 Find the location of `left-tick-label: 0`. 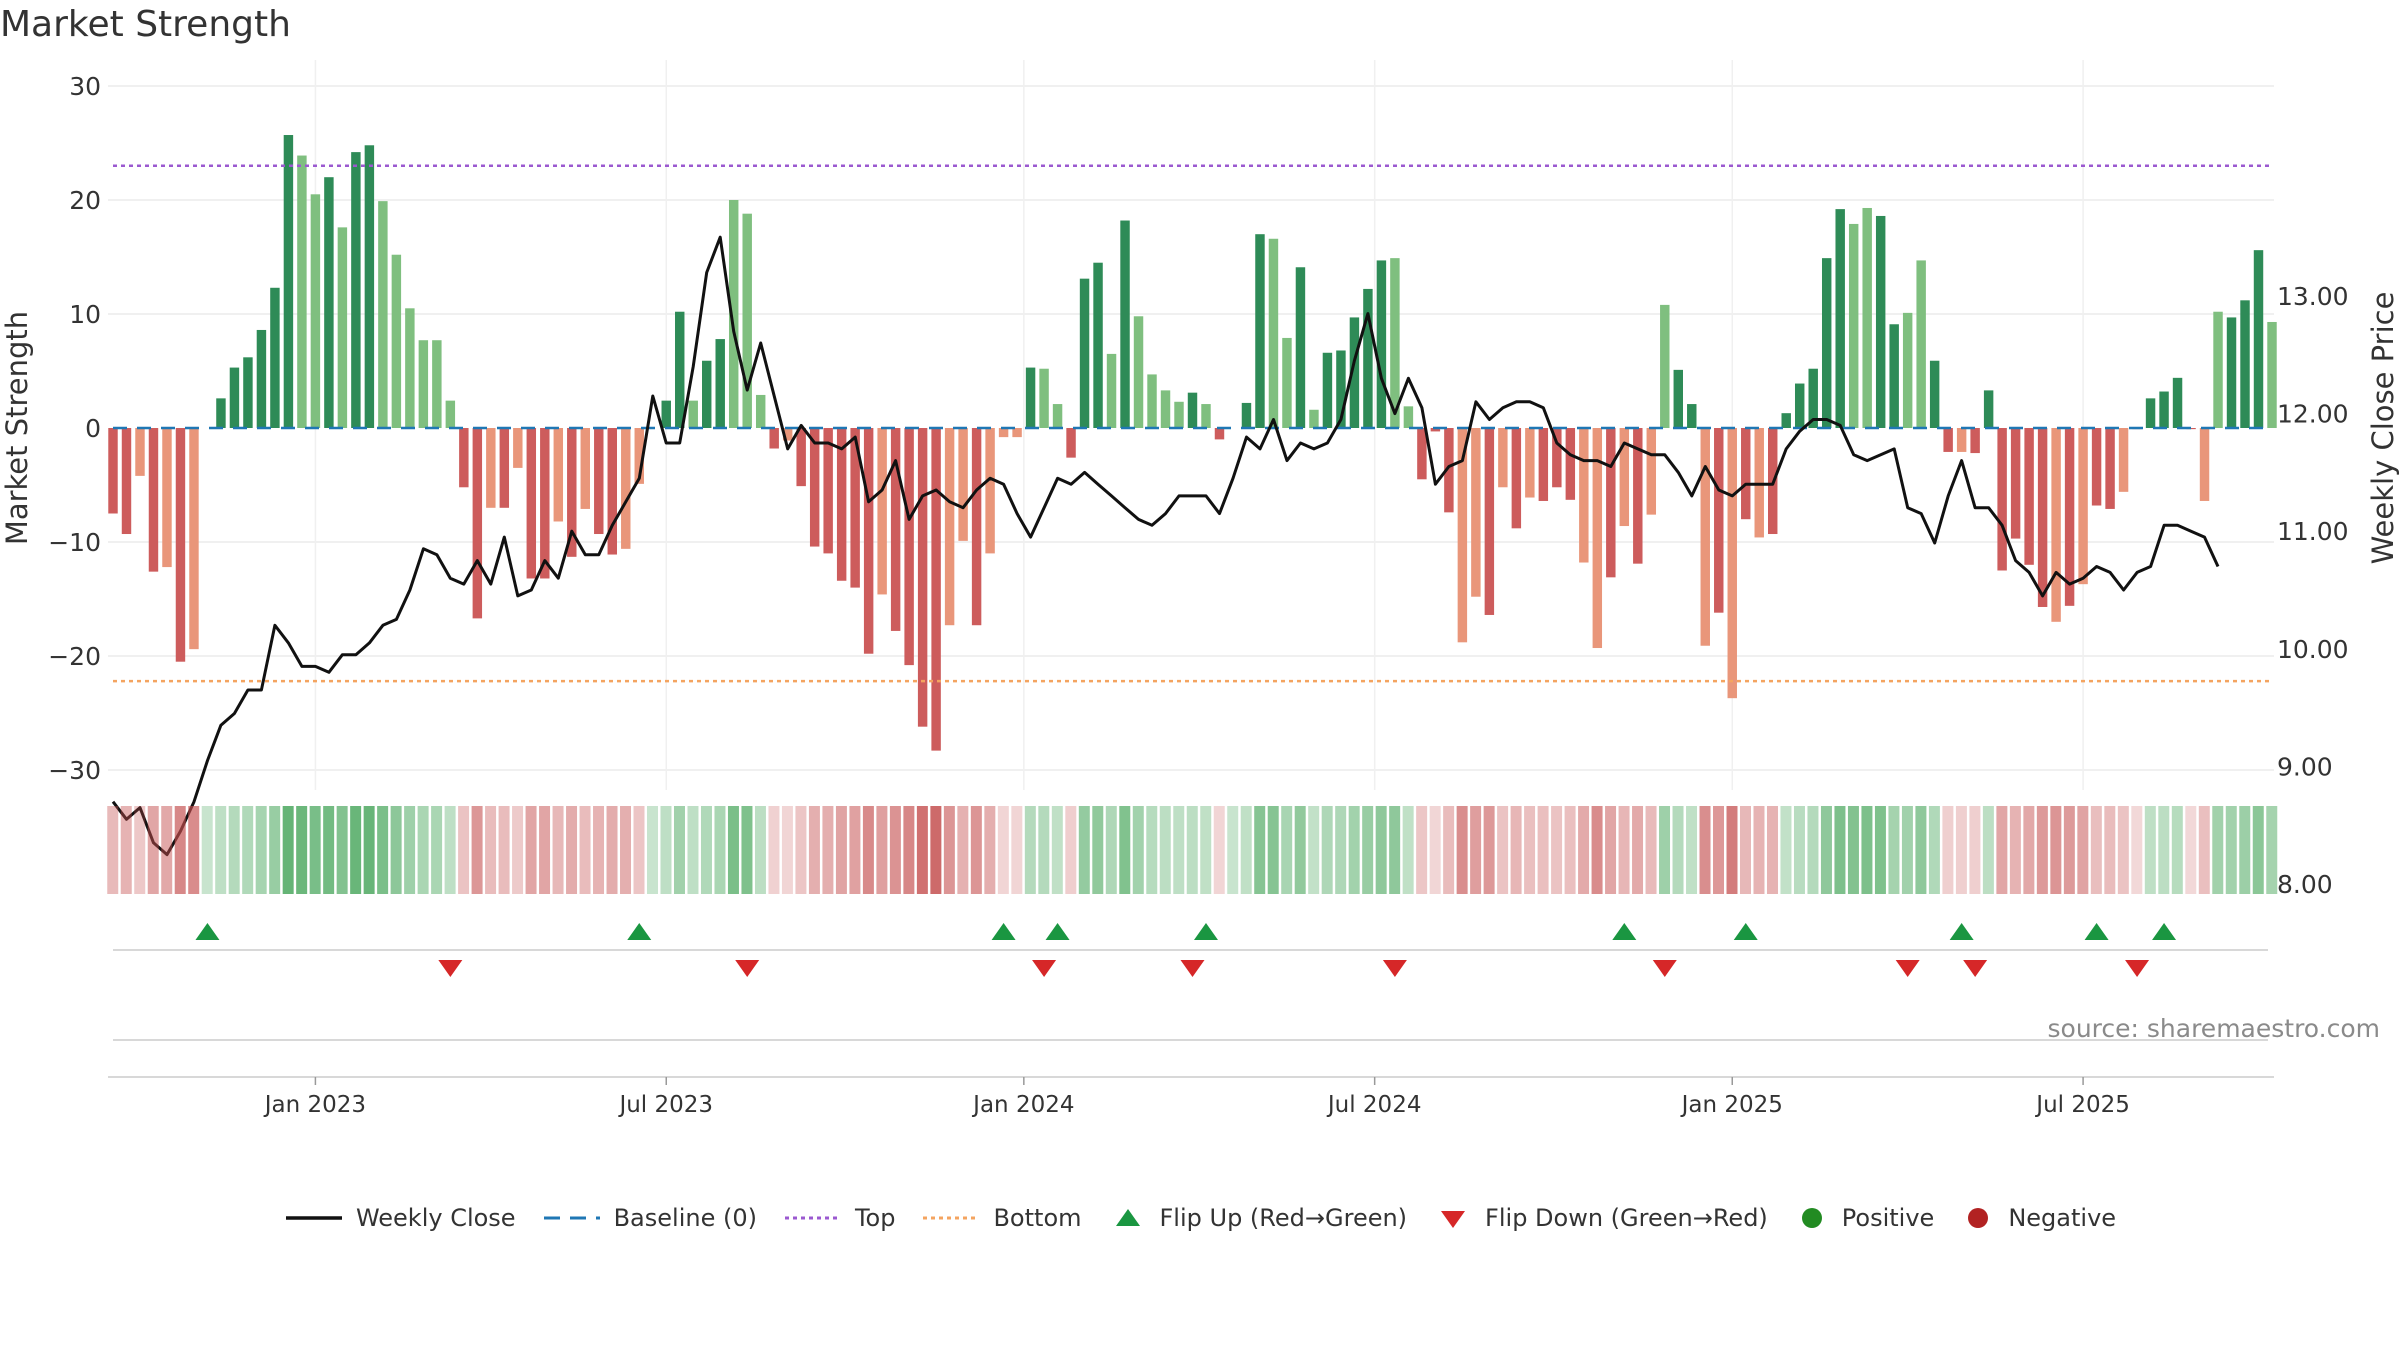

left-tick-label: 0 is located at coordinates (93, 428).